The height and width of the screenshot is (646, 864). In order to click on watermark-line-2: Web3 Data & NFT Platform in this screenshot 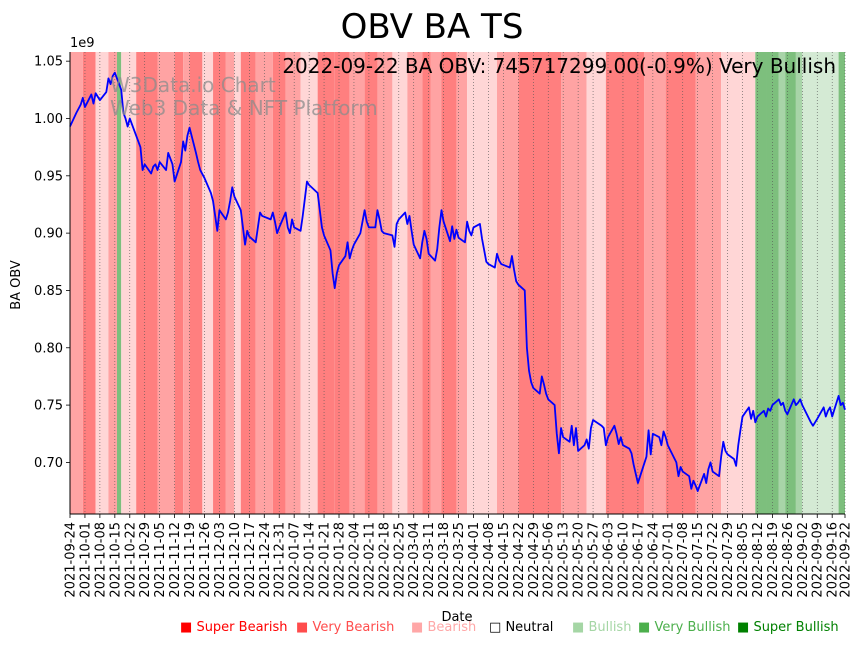, I will do `click(244, 108)`.